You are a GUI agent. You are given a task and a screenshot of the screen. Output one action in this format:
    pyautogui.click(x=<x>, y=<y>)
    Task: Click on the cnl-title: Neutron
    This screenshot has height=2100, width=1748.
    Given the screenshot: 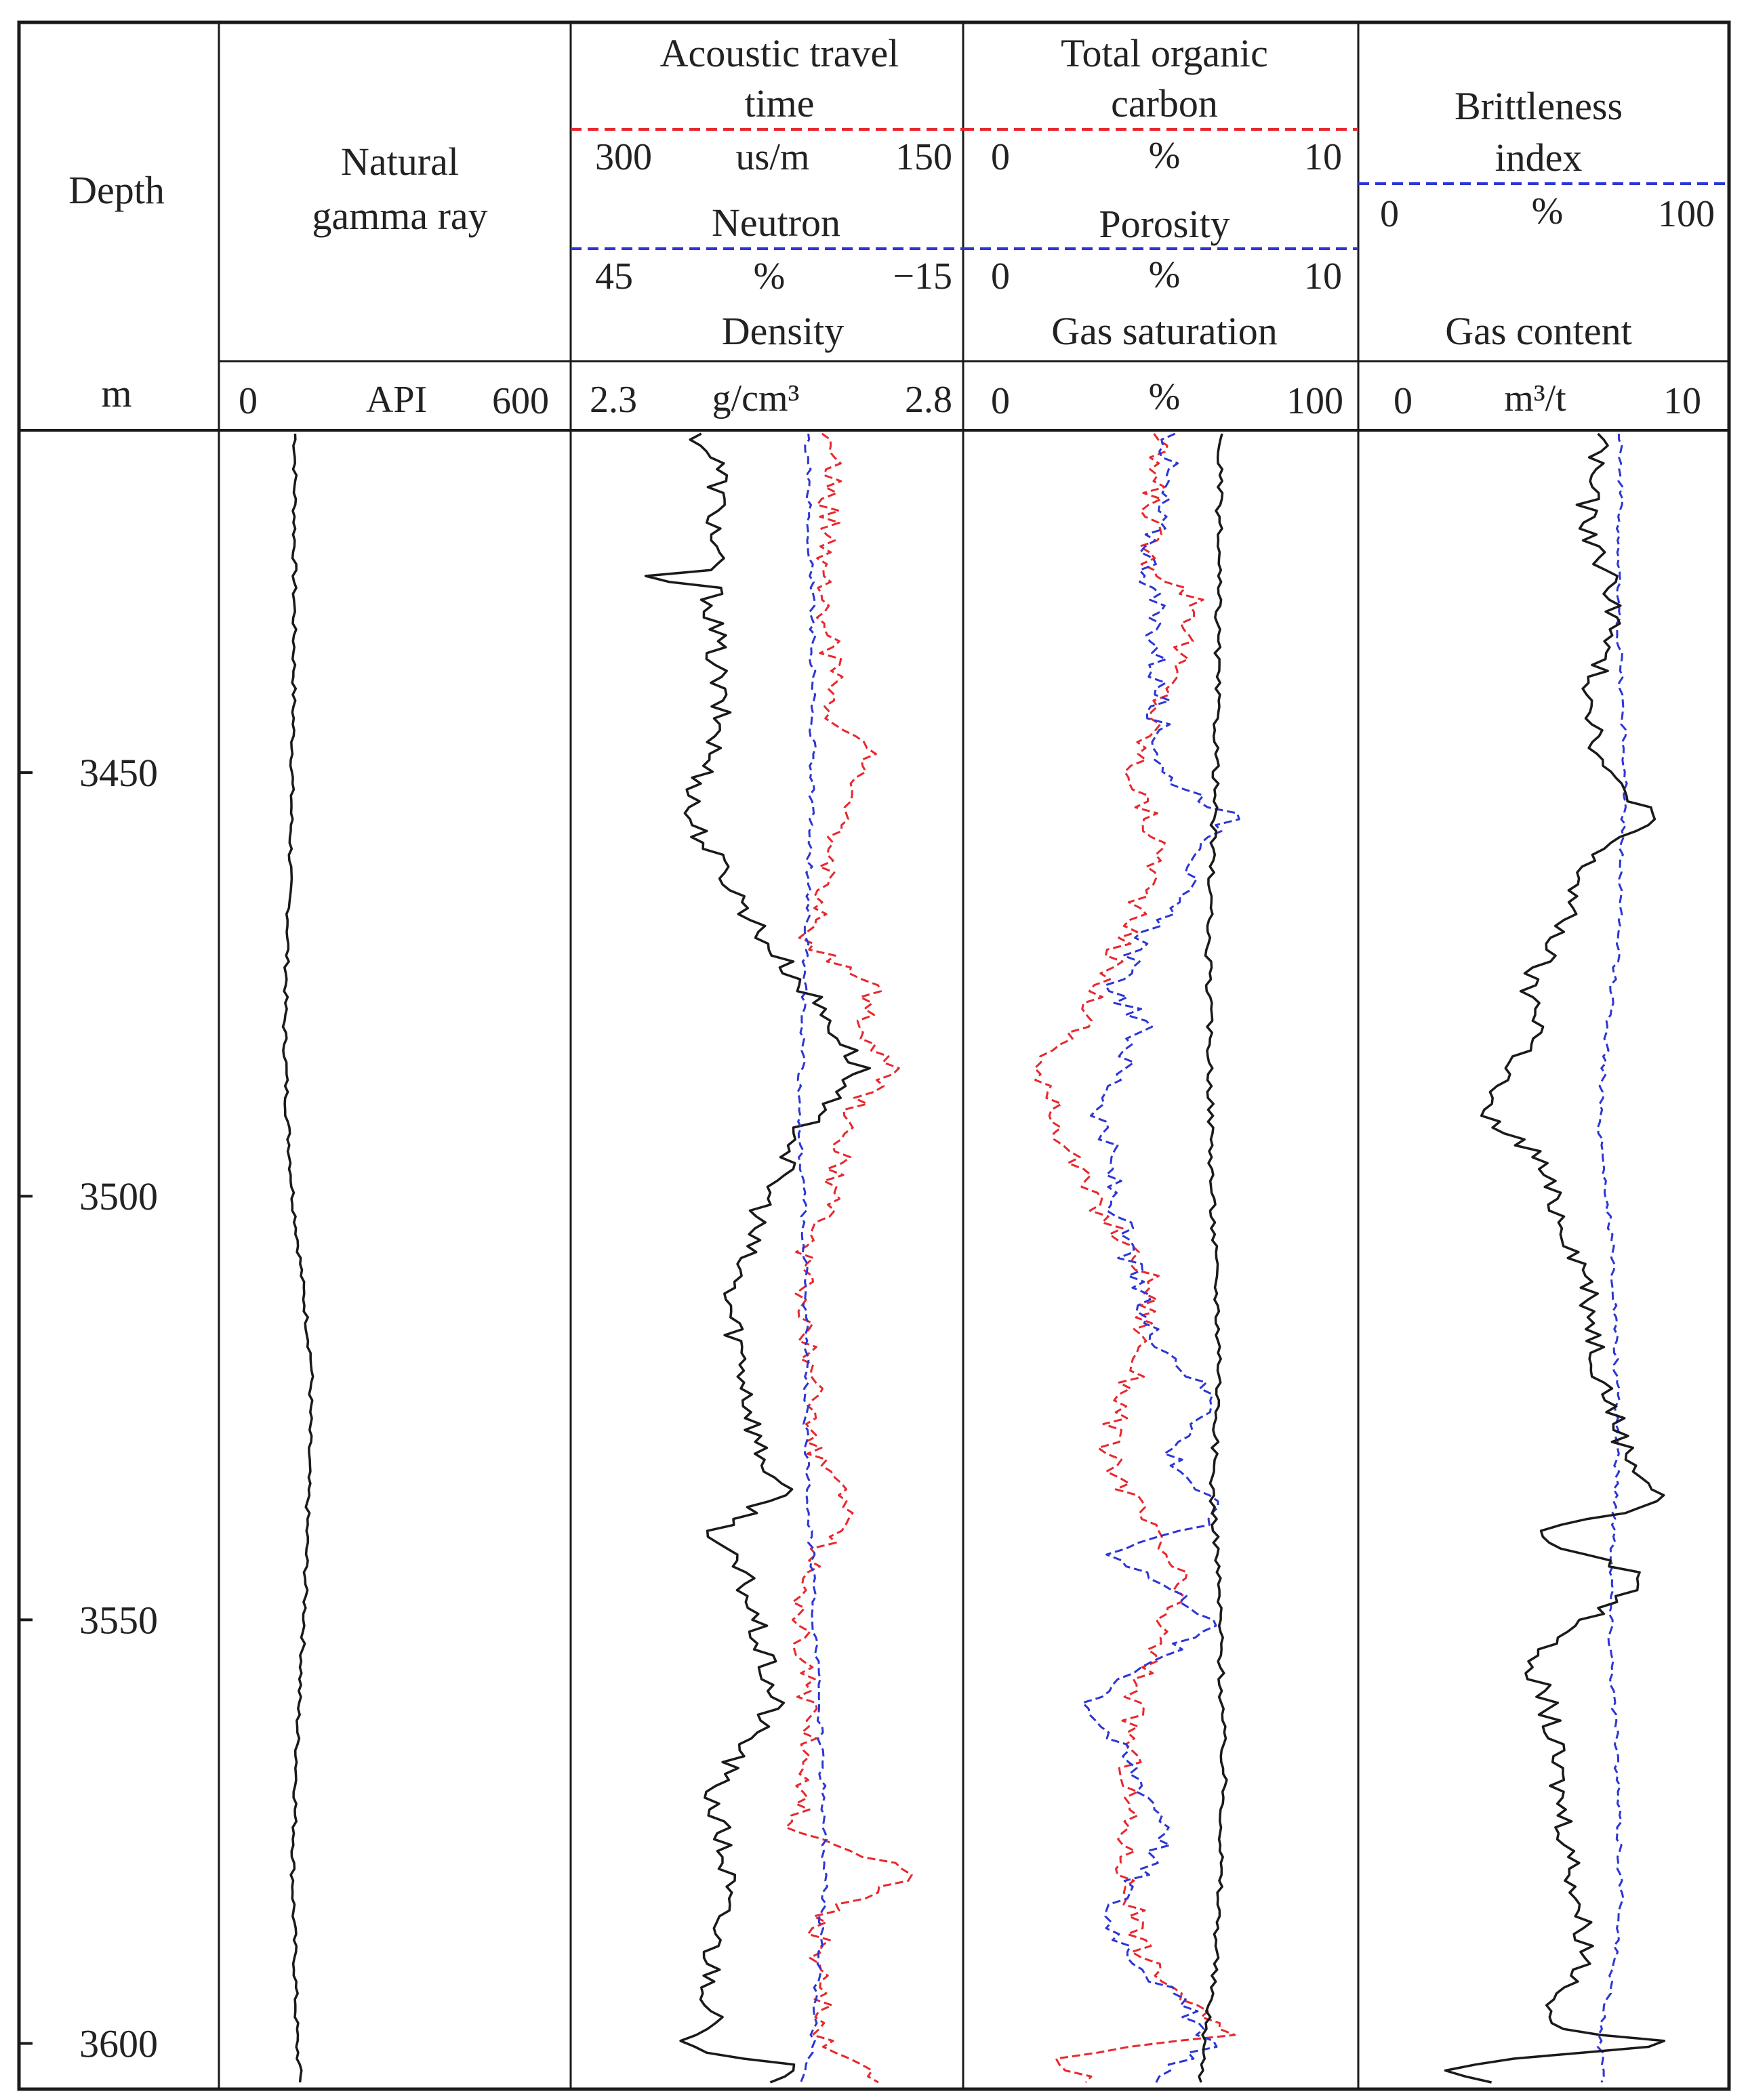 What is the action you would take?
    pyautogui.click(x=776, y=223)
    